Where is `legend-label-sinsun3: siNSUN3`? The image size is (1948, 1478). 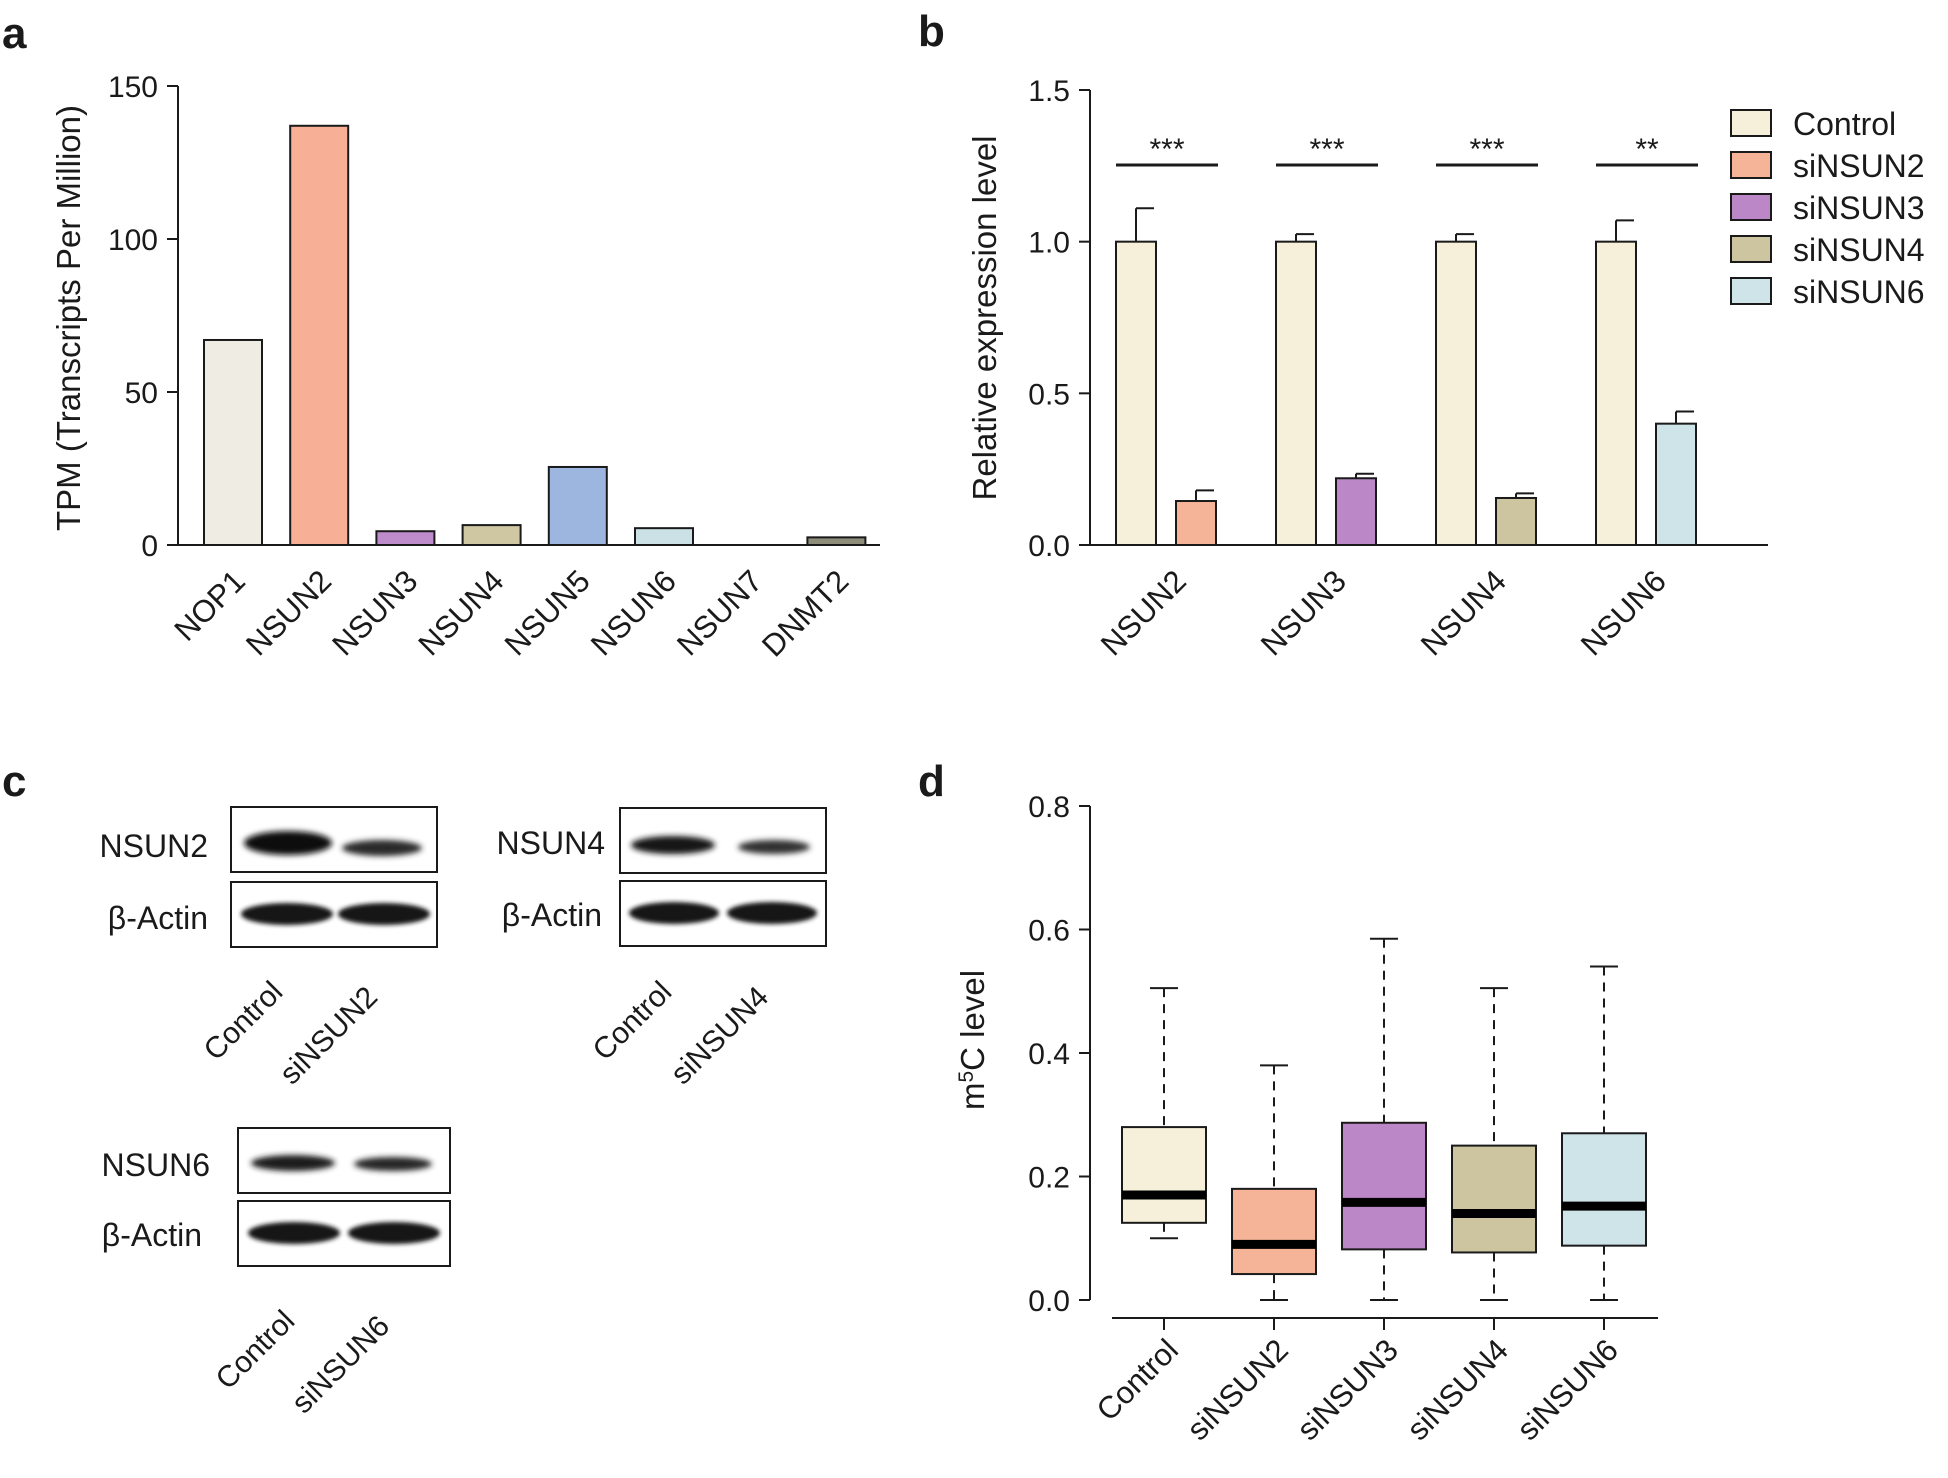 legend-label-sinsun3: siNSUN3 is located at coordinates (1859, 208).